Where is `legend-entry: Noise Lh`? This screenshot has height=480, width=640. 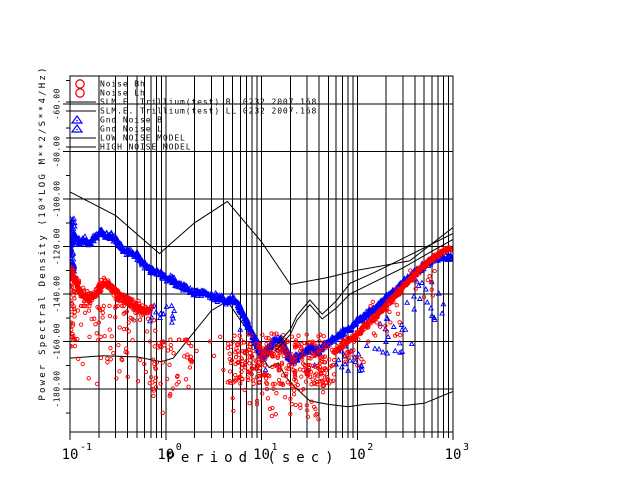 legend-entry: Noise Lh is located at coordinates (110, 93).